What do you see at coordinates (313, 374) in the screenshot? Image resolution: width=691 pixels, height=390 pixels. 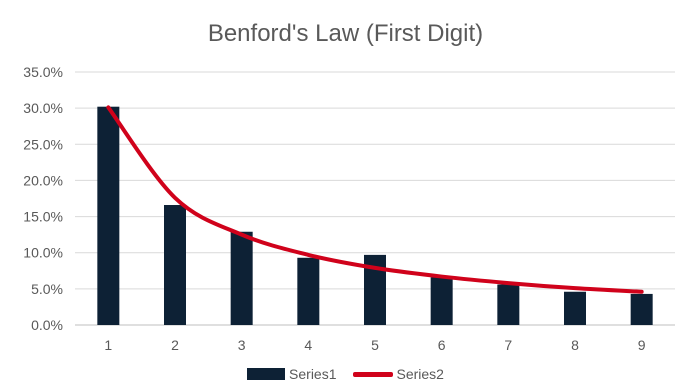 I see `legend-label-series1: Series1` at bounding box center [313, 374].